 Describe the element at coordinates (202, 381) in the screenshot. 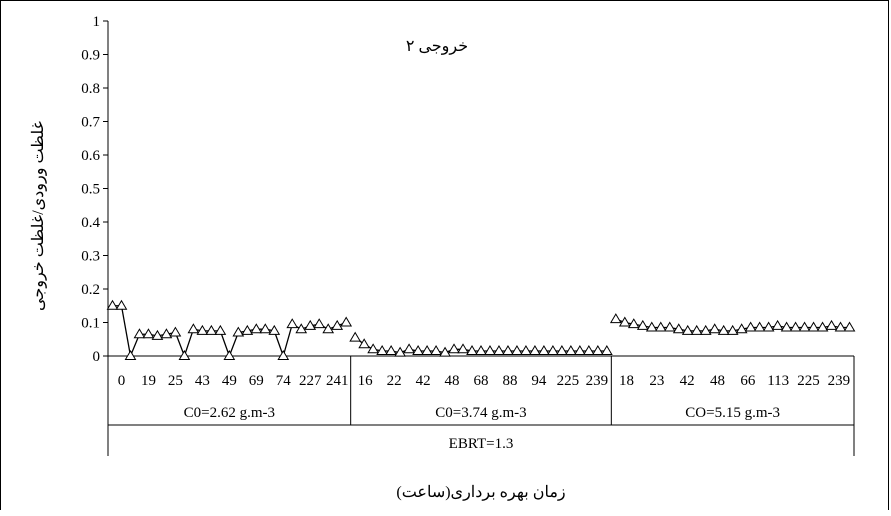

I see `x-tick-label: 43` at that location.